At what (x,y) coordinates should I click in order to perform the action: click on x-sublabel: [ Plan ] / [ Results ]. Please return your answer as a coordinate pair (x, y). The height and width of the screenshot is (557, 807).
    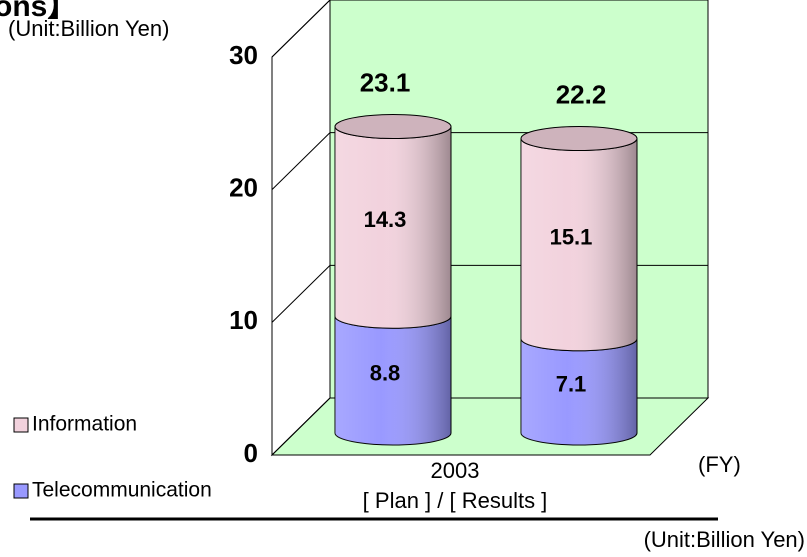
    Looking at the image, I should click on (455, 500).